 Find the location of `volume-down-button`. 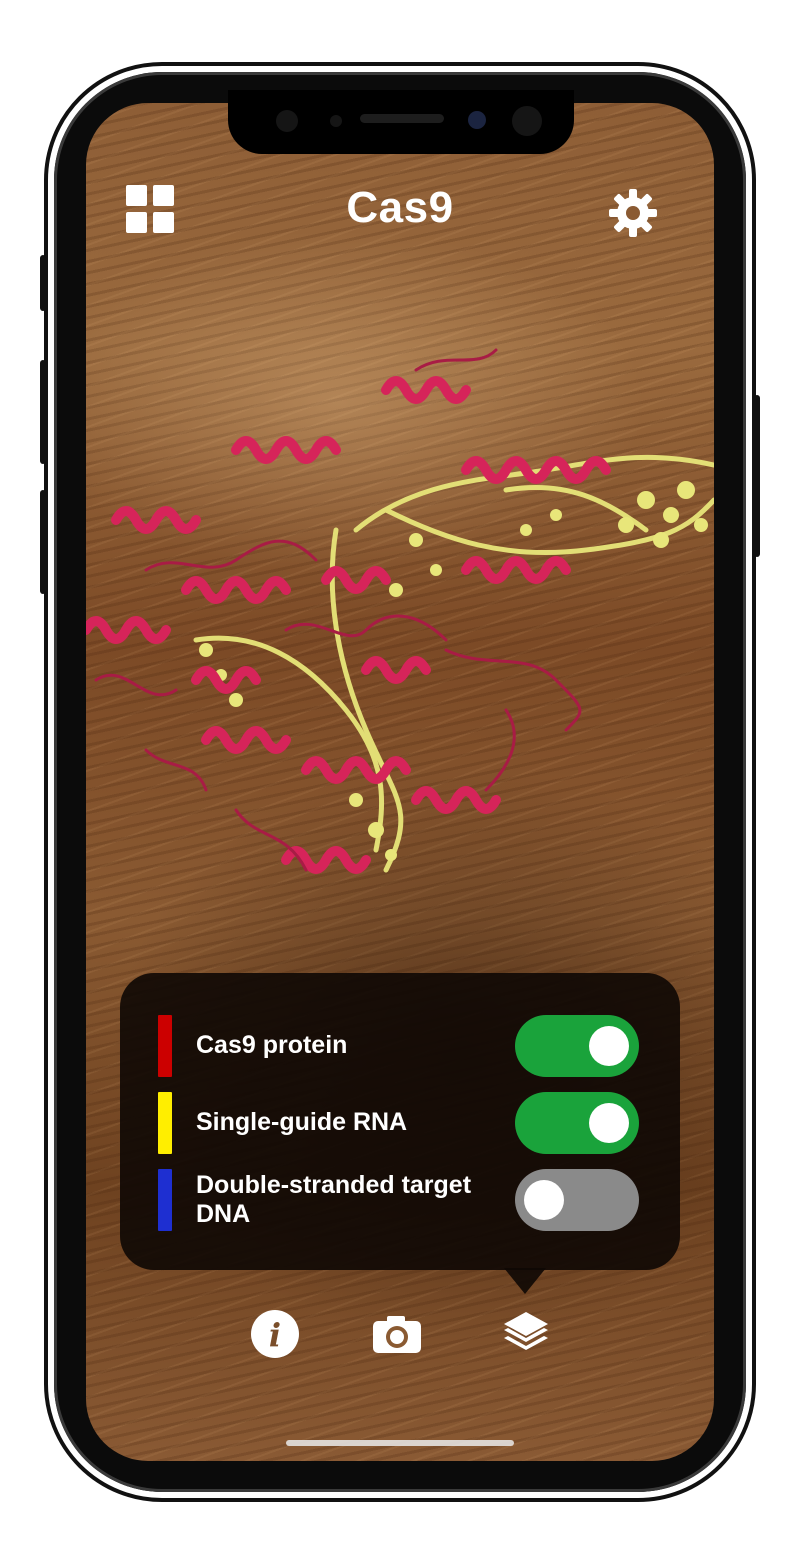

volume-down-button is located at coordinates (43, 542).